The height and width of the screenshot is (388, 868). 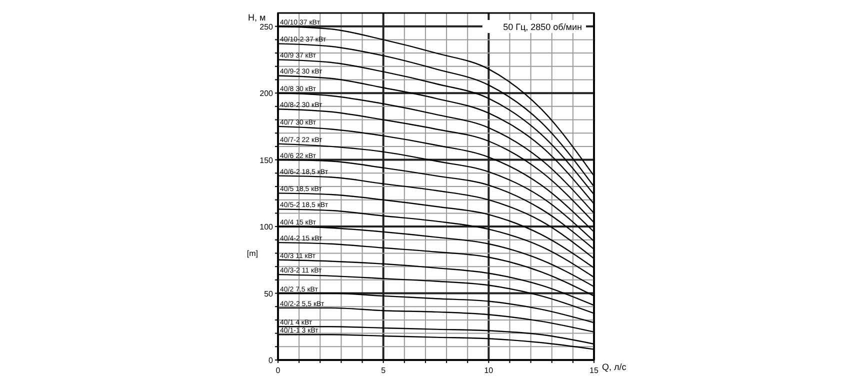 What do you see at coordinates (252, 253) in the screenshot?
I see `y2-axis-title: [m]` at bounding box center [252, 253].